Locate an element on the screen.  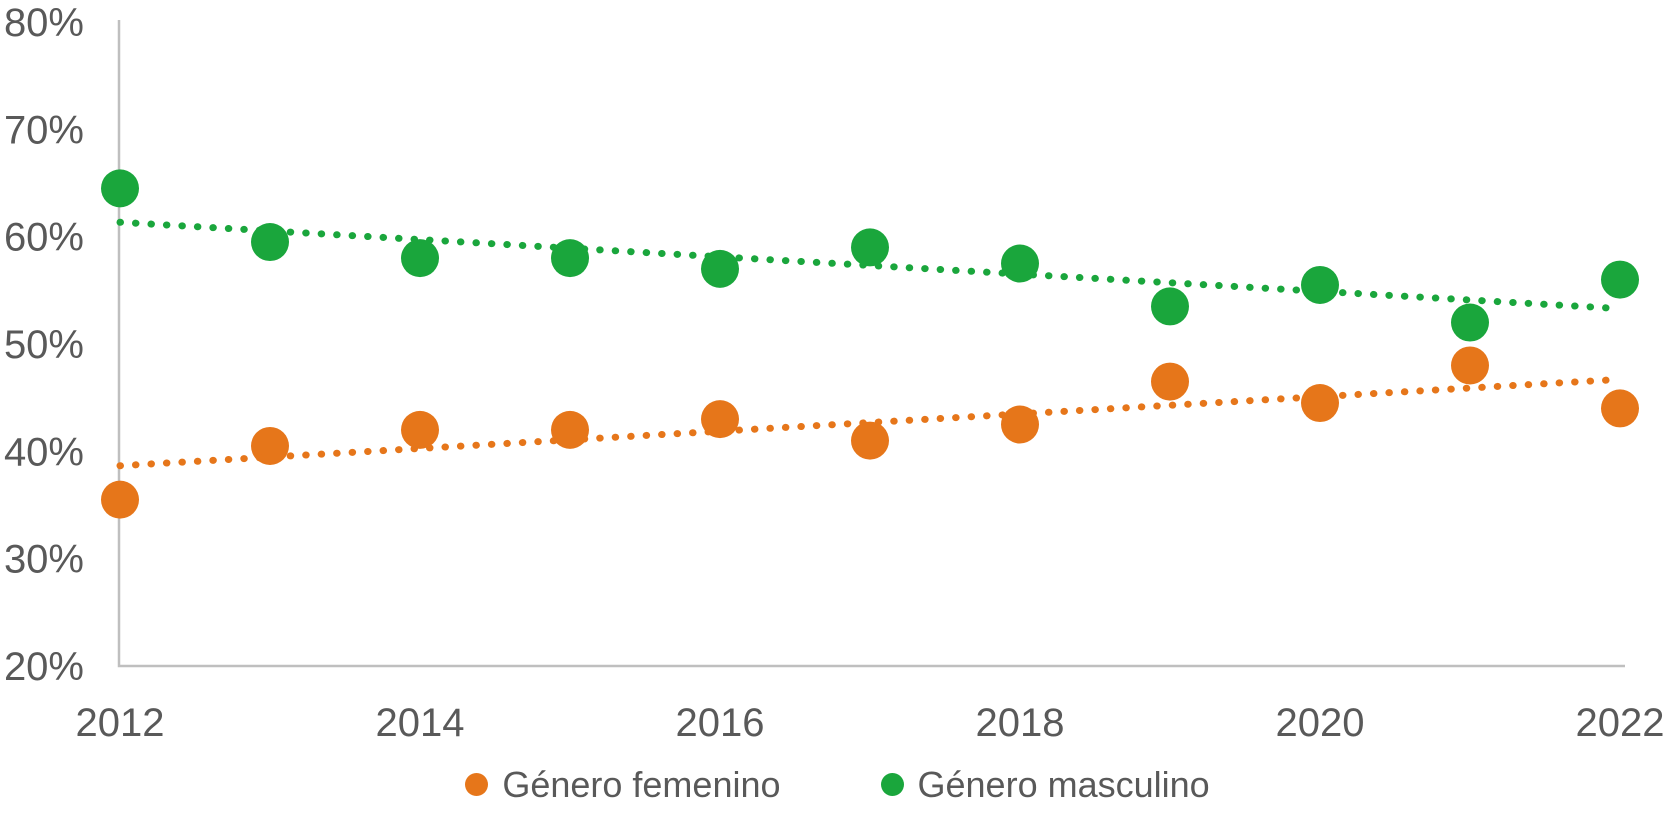
y-tick-label: 60% is located at coordinates (44, 238).